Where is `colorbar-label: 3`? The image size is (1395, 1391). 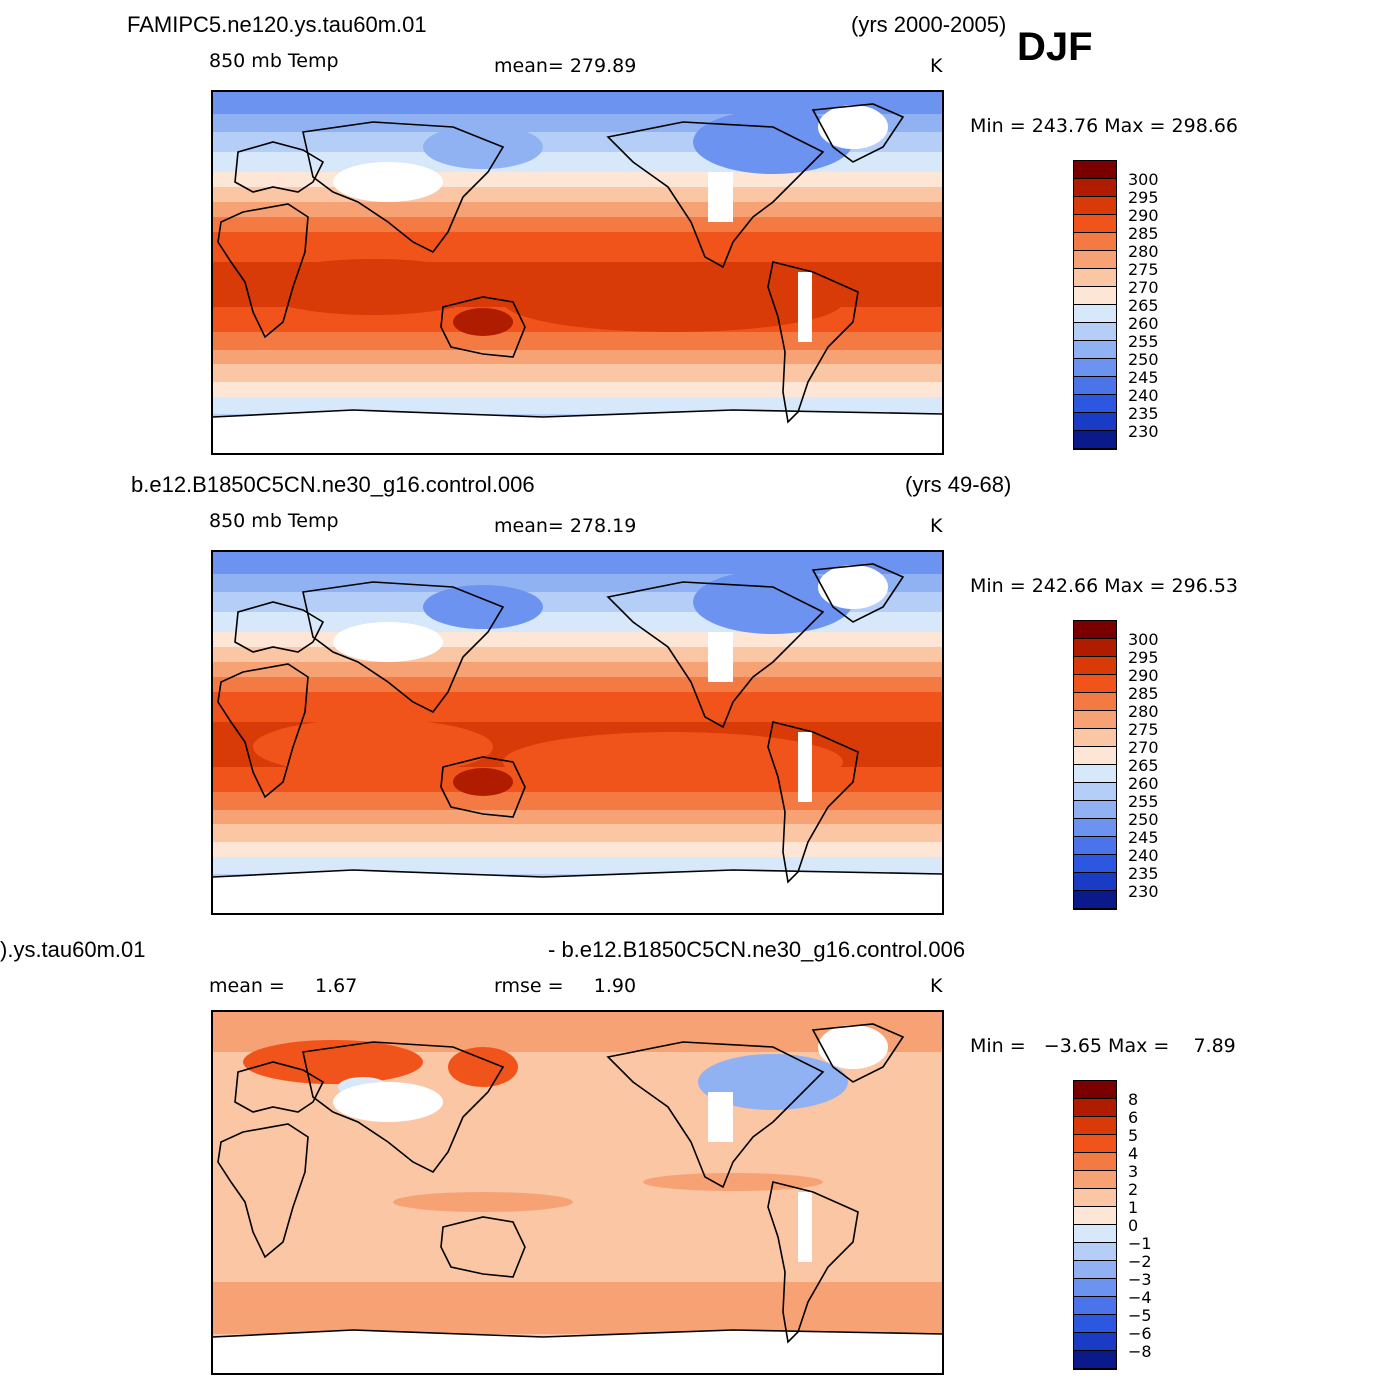 colorbar-label: 3 is located at coordinates (1133, 1171).